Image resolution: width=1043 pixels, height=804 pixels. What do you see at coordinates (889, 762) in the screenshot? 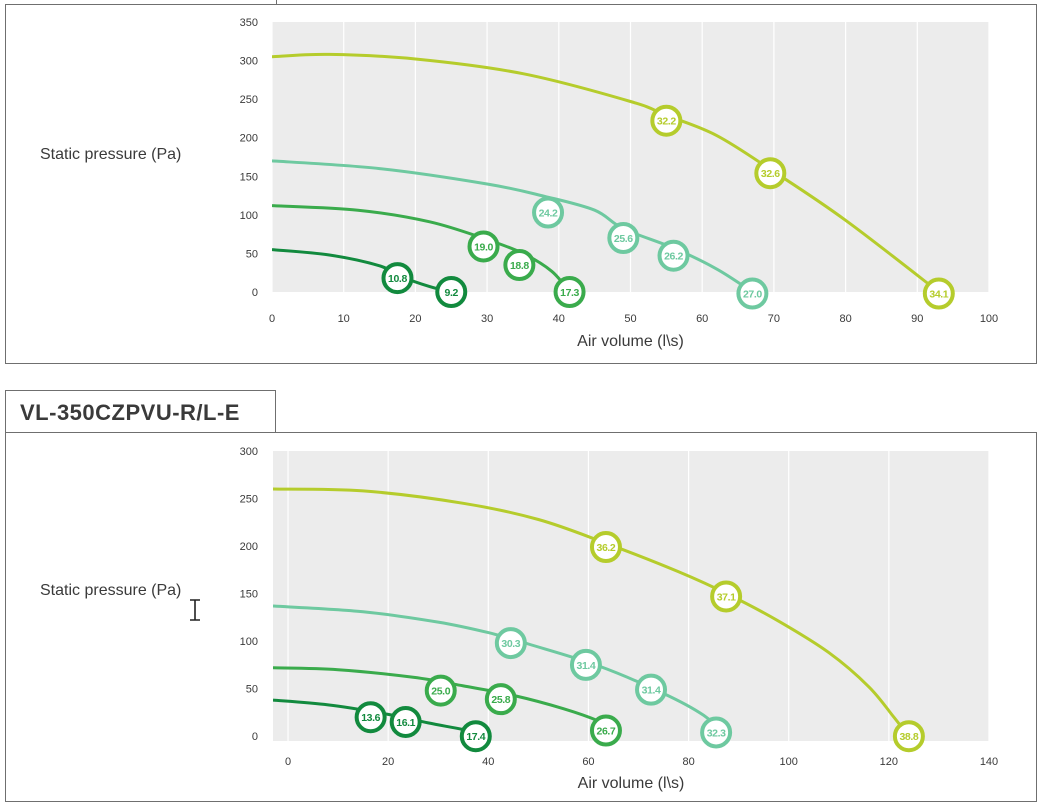
I see `x-tick-label: 120` at bounding box center [889, 762].